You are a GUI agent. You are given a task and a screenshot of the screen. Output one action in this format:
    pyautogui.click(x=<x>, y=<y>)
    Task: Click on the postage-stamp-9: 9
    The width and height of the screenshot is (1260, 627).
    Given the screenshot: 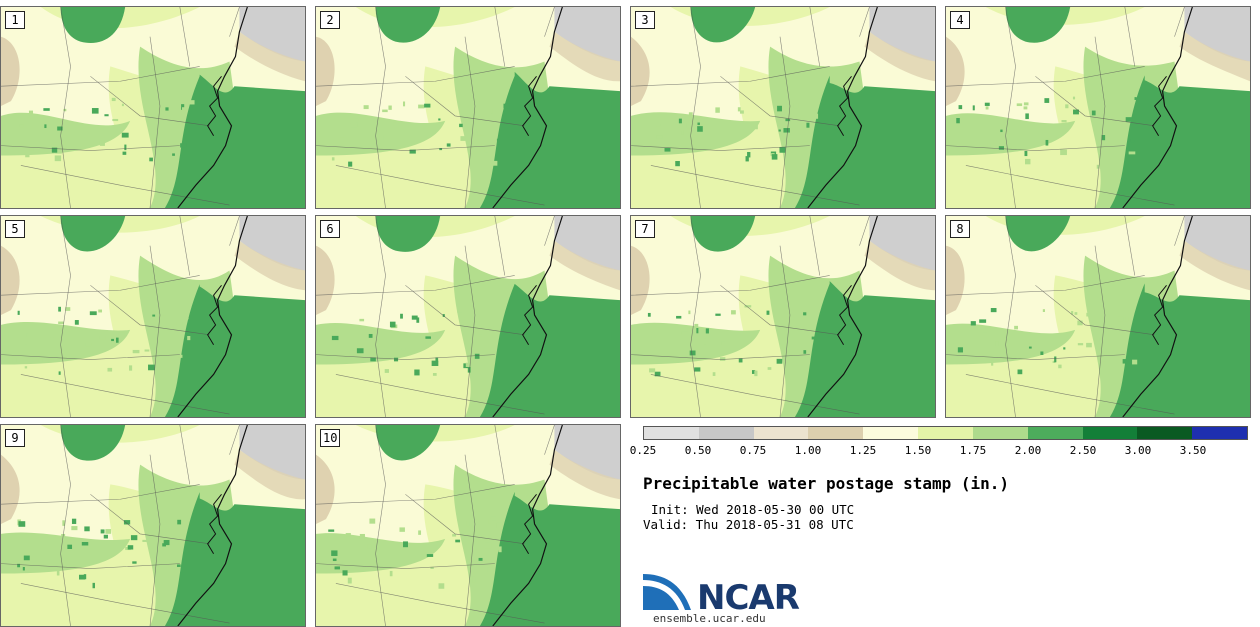 What is the action you would take?
    pyautogui.click(x=153, y=525)
    